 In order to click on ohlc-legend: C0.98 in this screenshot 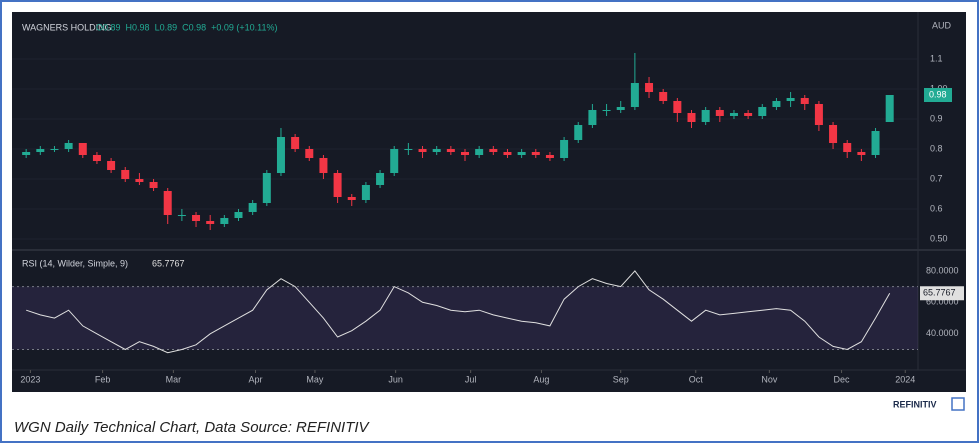, I will do `click(194, 27)`.